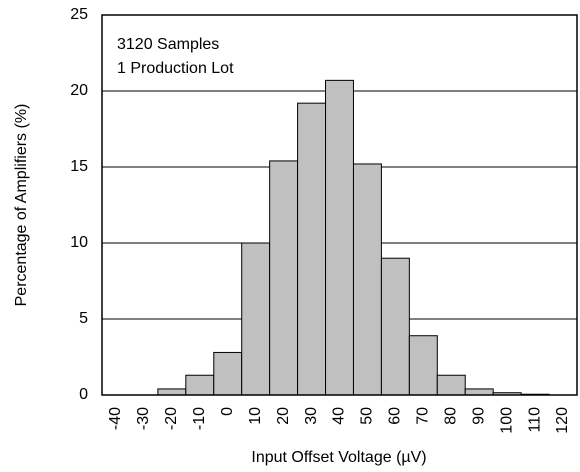 This screenshot has height=472, width=580. I want to click on x-tick-label: 60, so click(395, 416).